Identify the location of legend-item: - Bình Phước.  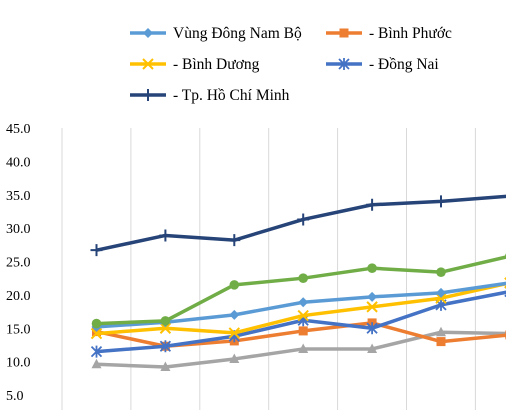
(389, 33).